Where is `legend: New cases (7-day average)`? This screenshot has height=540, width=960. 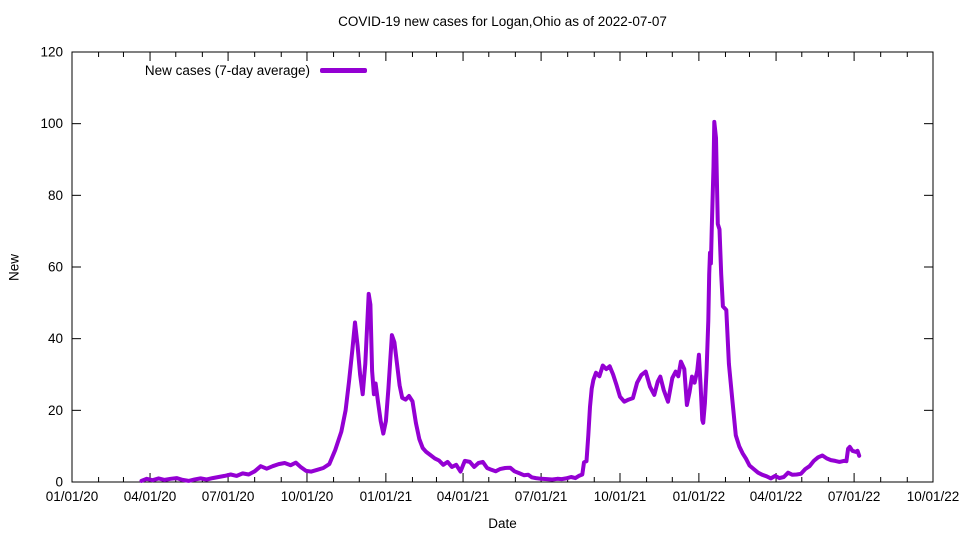 legend: New cases (7-day average) is located at coordinates (219, 70).